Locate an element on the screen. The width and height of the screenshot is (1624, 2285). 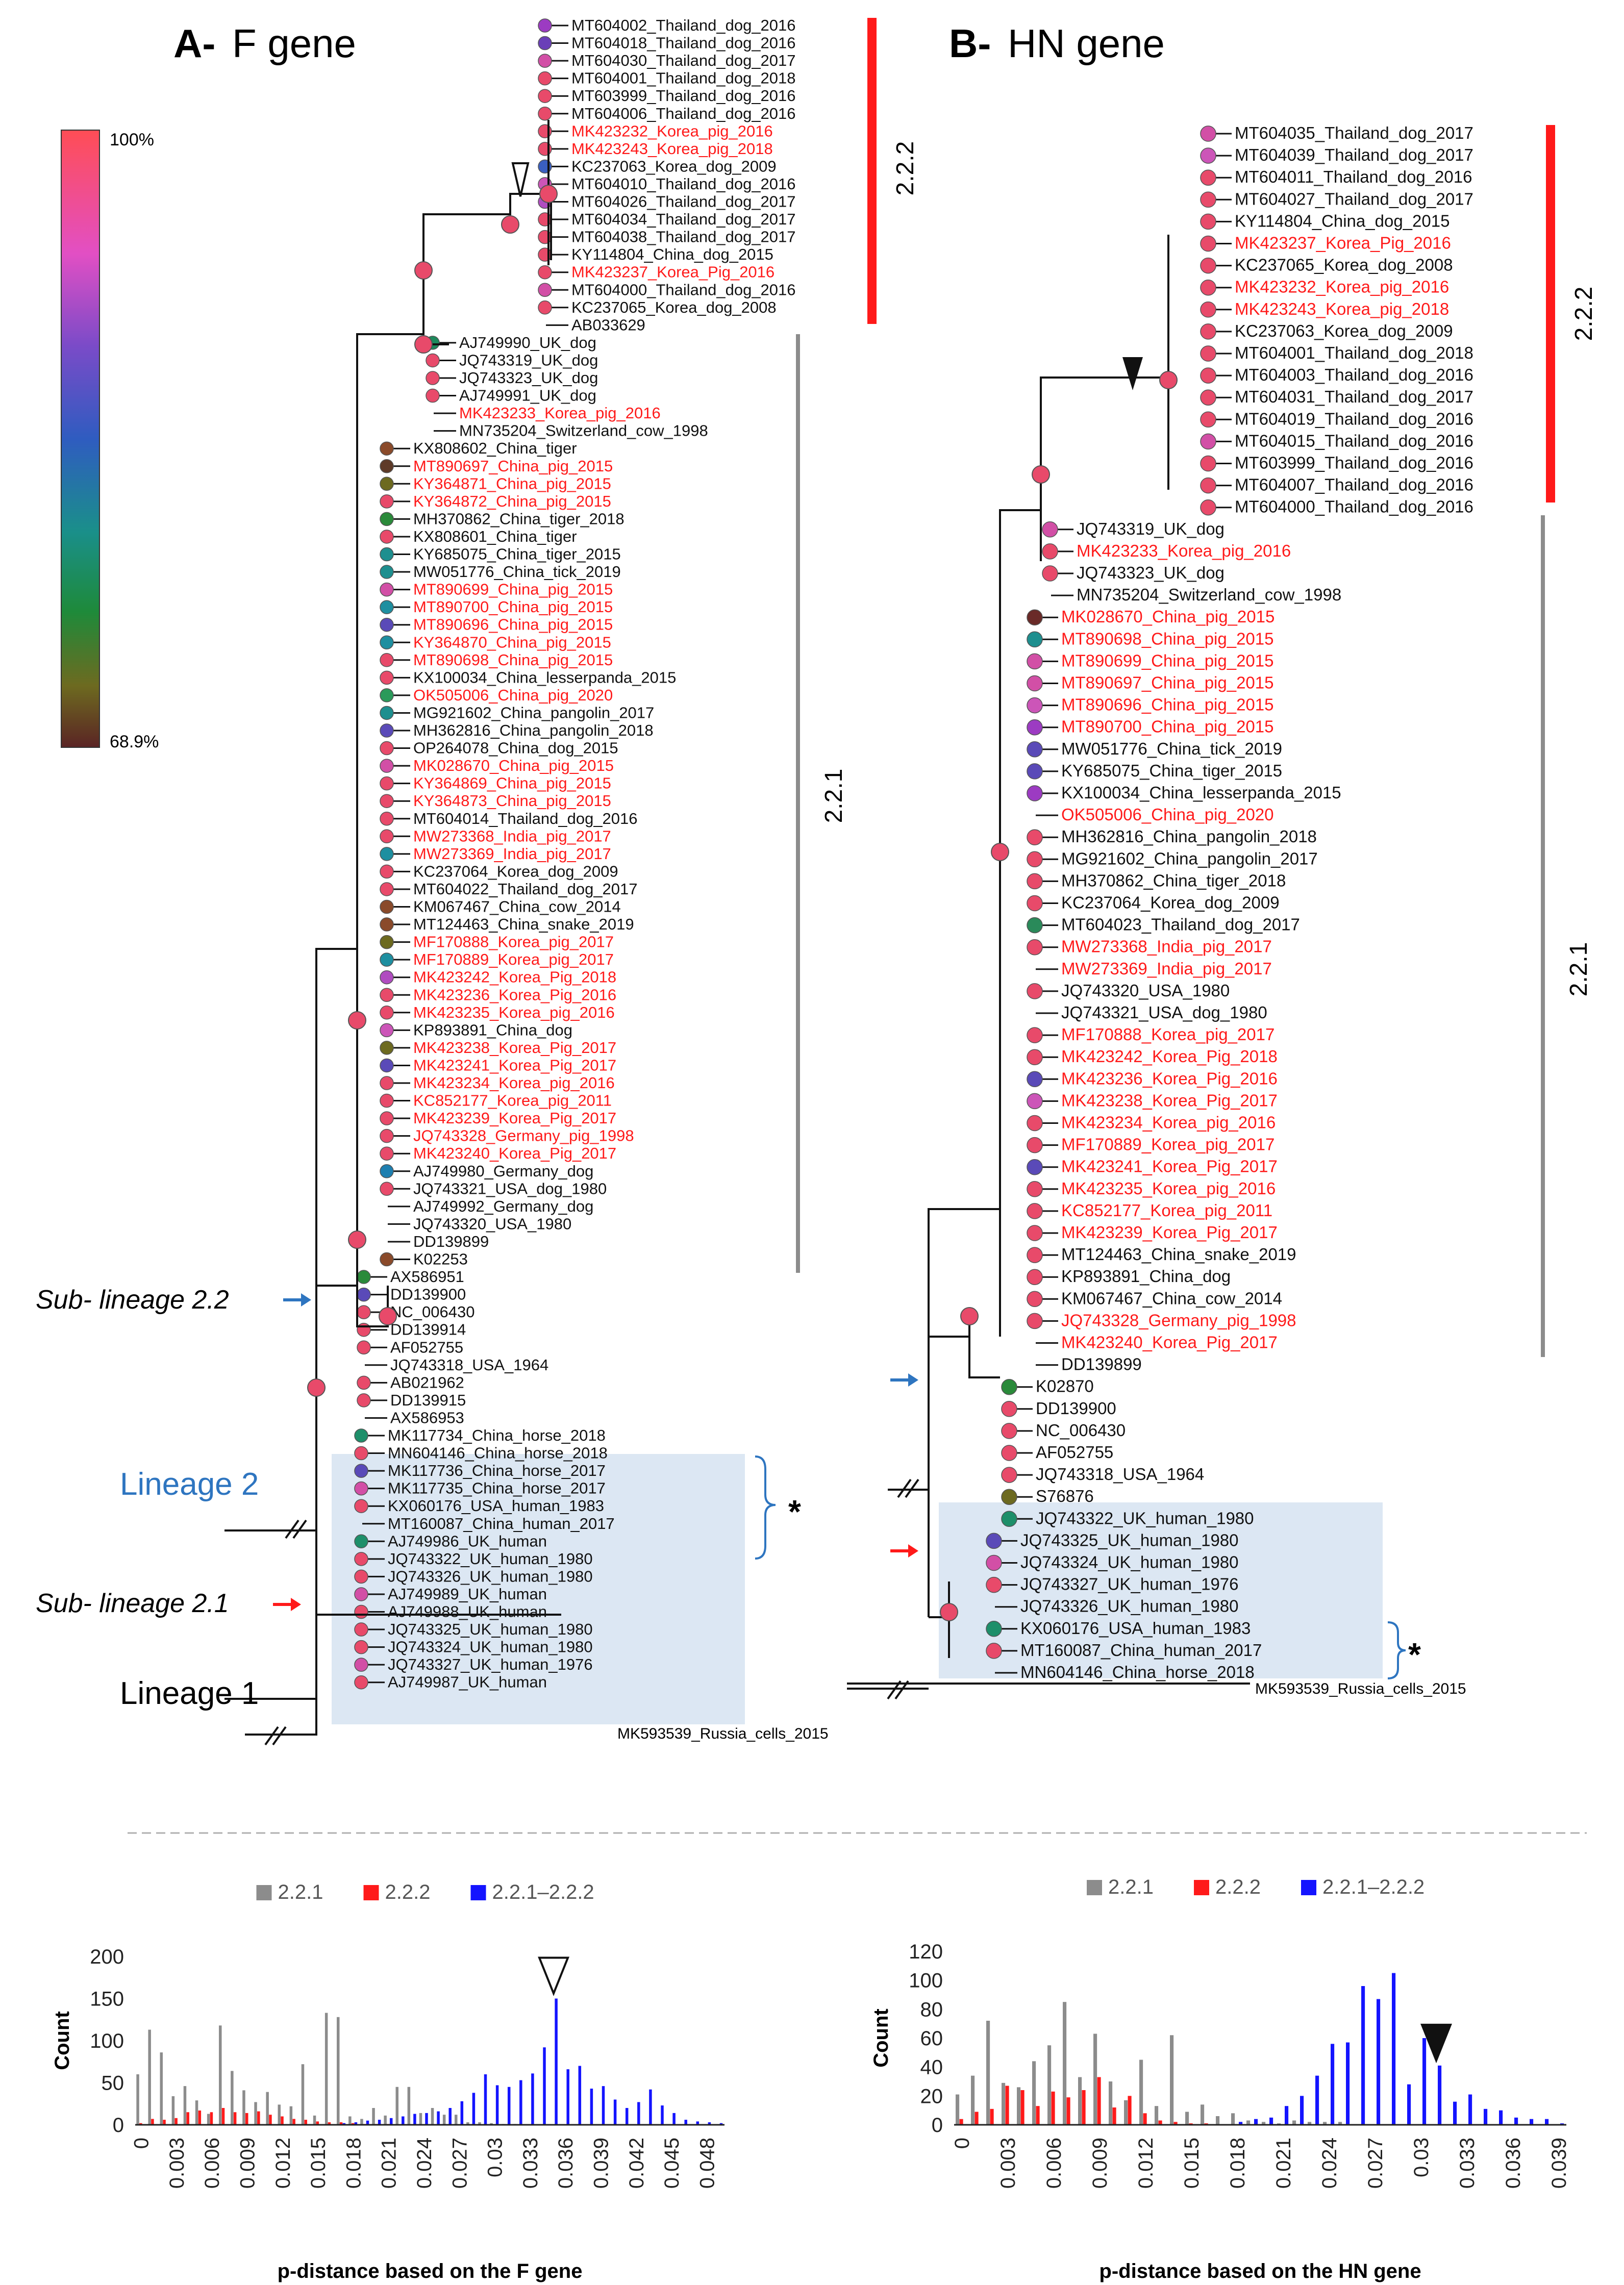
x-tick-label: 0.036 is located at coordinates (566, 2163).